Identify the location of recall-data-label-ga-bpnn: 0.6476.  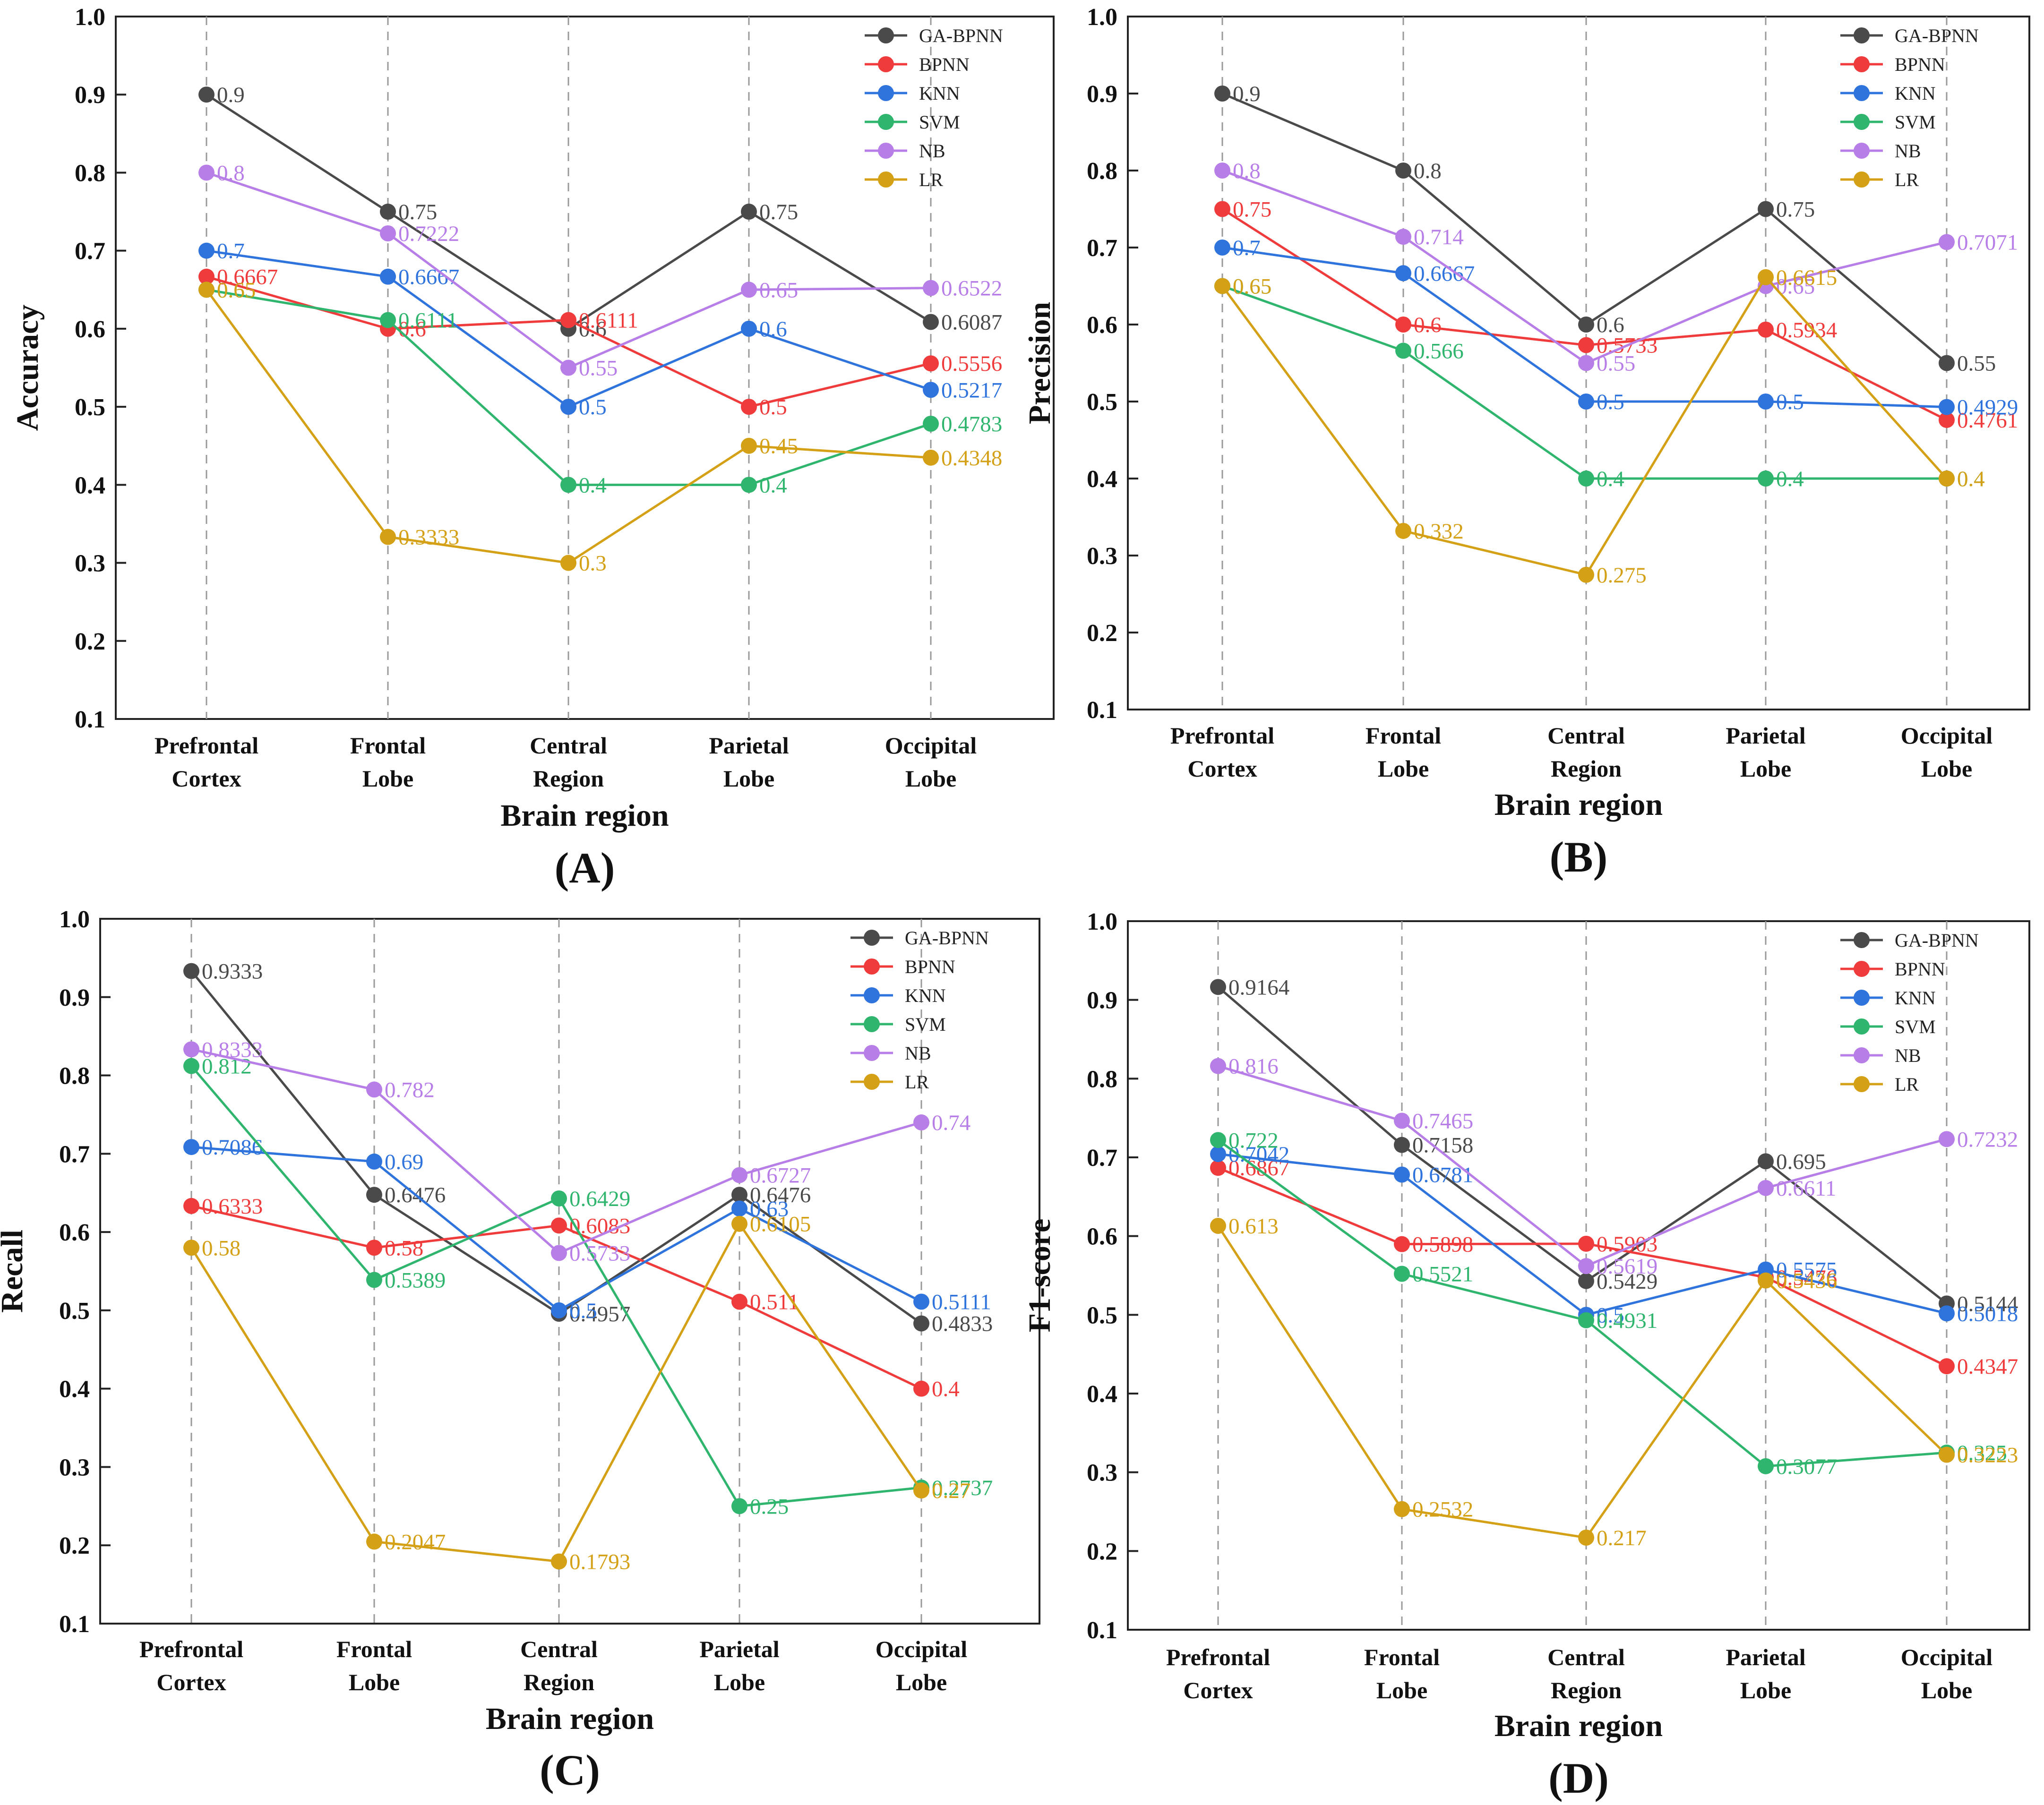
(780, 1195).